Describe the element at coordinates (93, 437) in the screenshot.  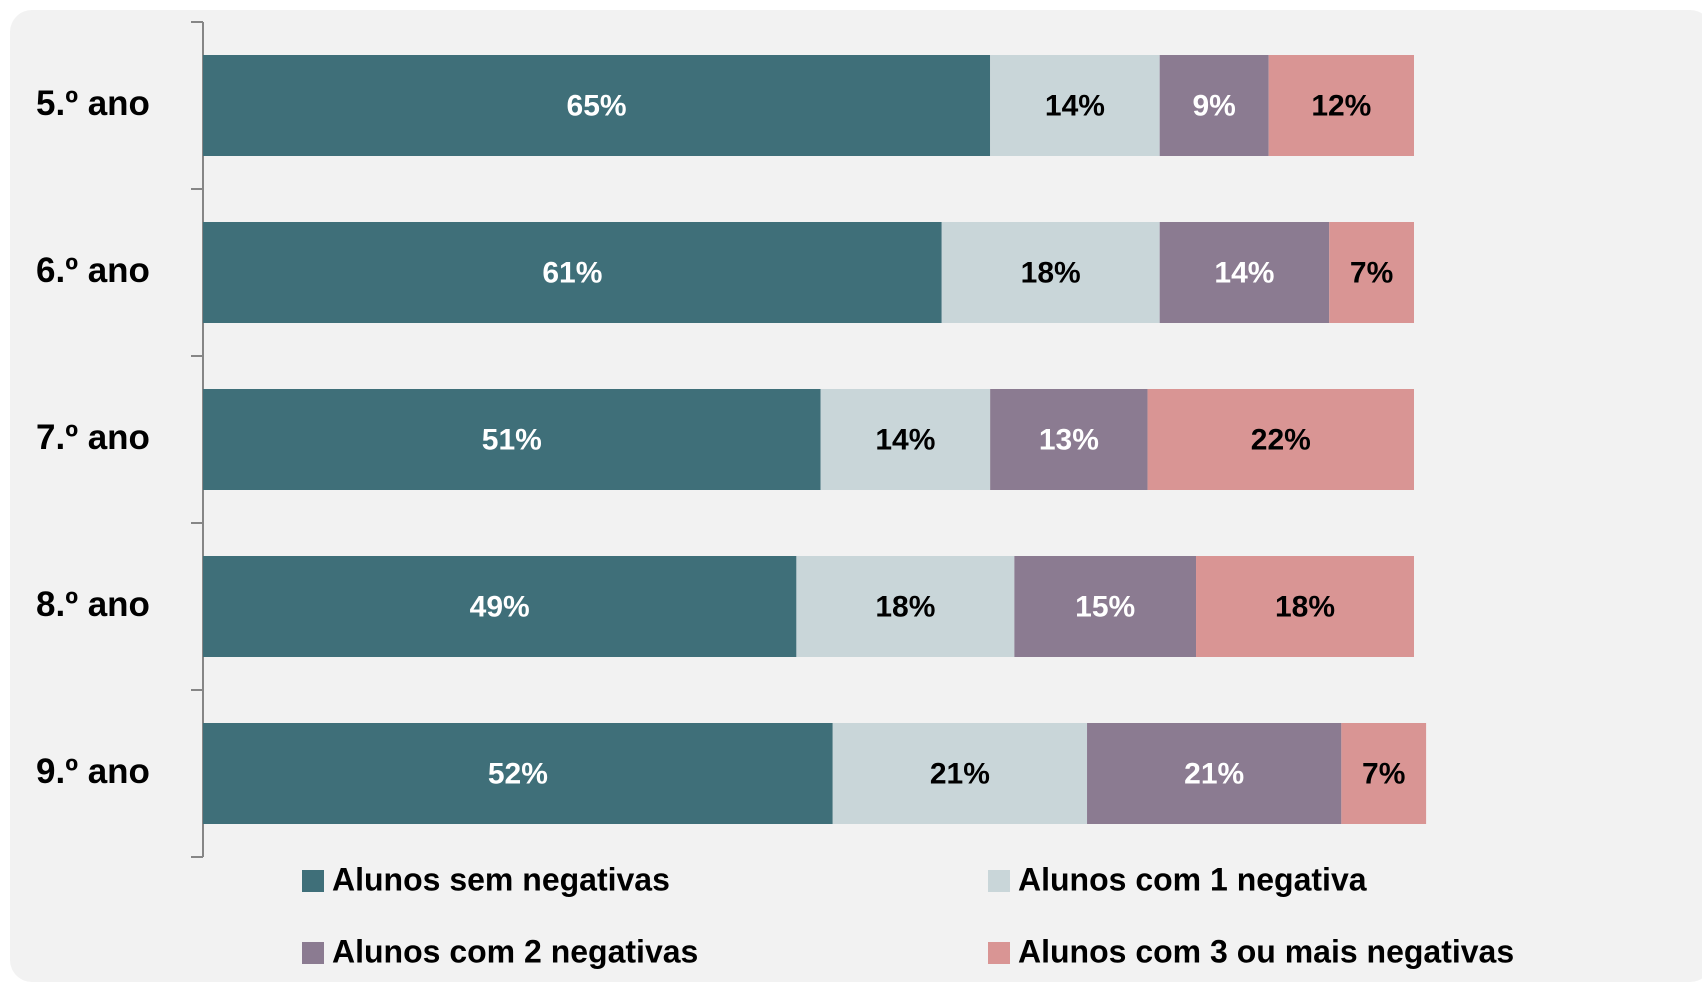
I see `category-label: 7.º ano` at that location.